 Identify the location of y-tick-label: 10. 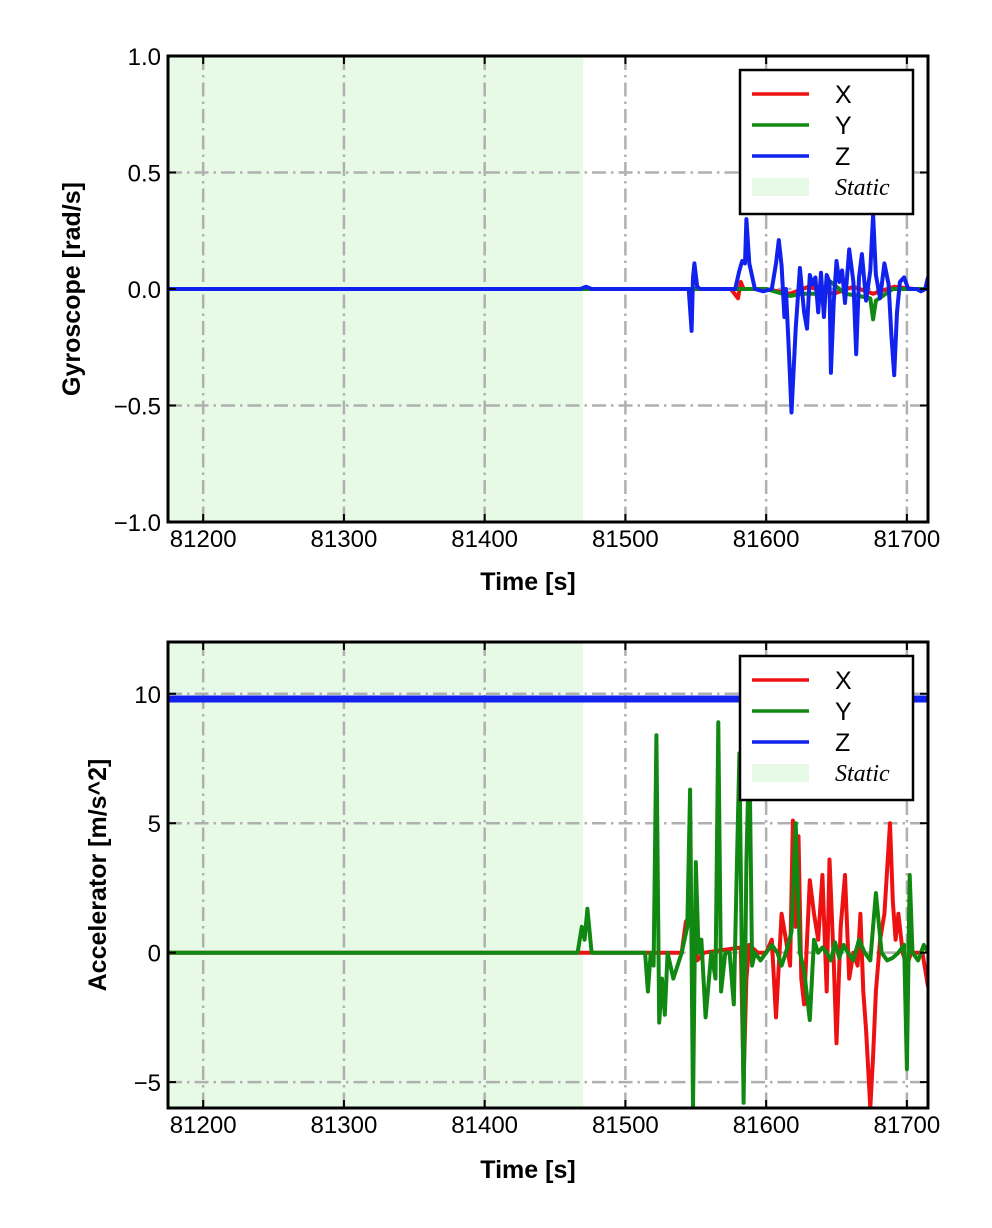
(147, 695).